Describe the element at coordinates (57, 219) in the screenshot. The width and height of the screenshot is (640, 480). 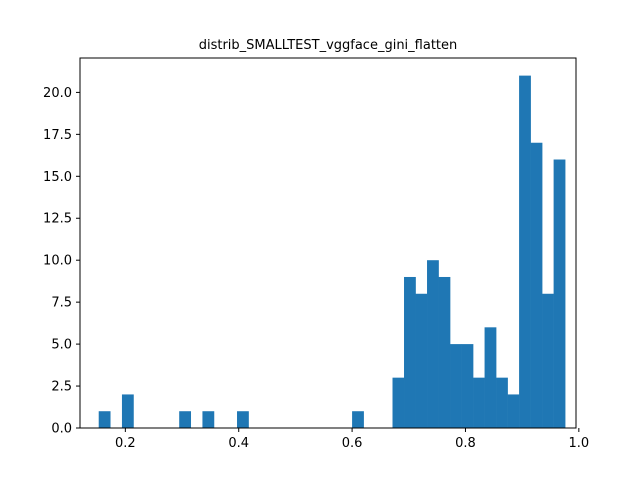
I see `y-tick-label-5: 12.5` at that location.